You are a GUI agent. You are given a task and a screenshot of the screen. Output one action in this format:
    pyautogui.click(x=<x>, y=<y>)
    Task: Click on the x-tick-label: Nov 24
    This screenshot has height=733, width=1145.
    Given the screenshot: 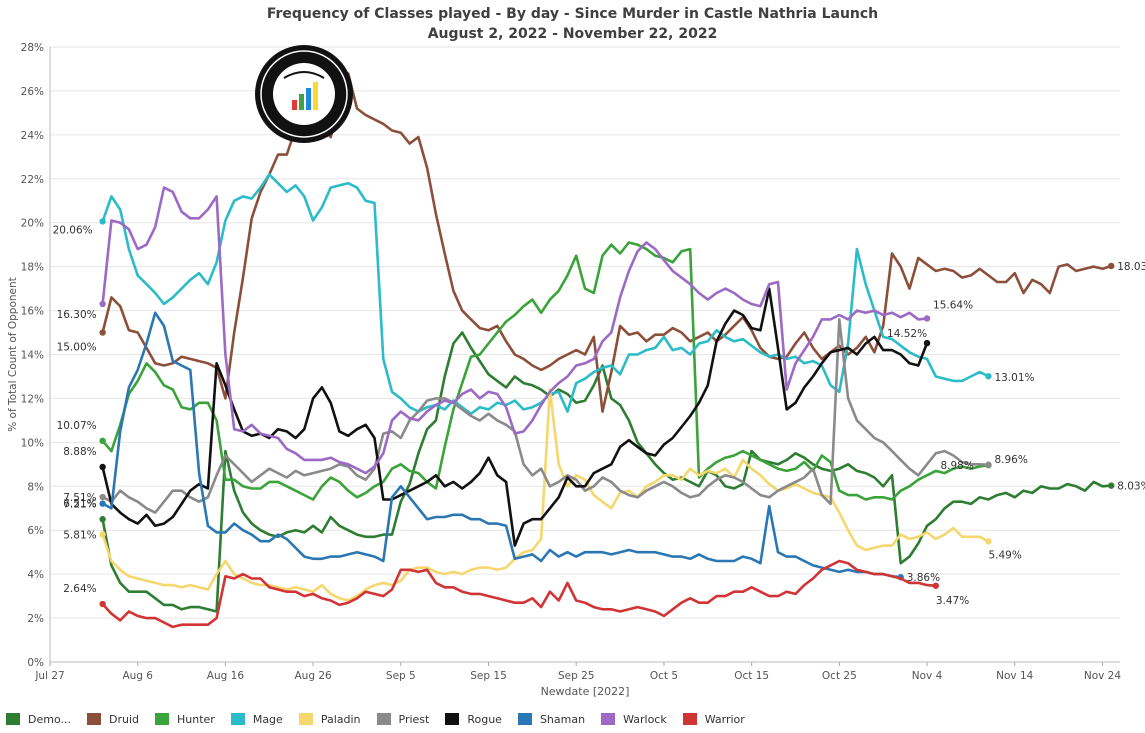 What is the action you would take?
    pyautogui.click(x=1103, y=676)
    